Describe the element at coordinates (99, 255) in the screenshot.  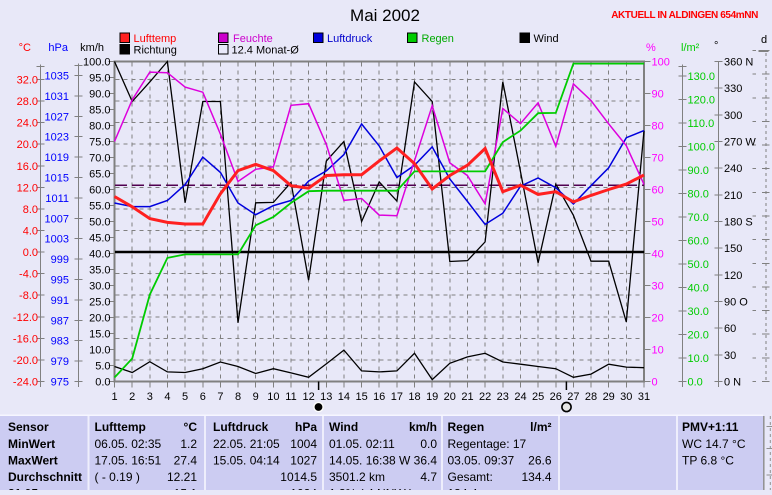
I see `svg-text: 40.0` at that location.